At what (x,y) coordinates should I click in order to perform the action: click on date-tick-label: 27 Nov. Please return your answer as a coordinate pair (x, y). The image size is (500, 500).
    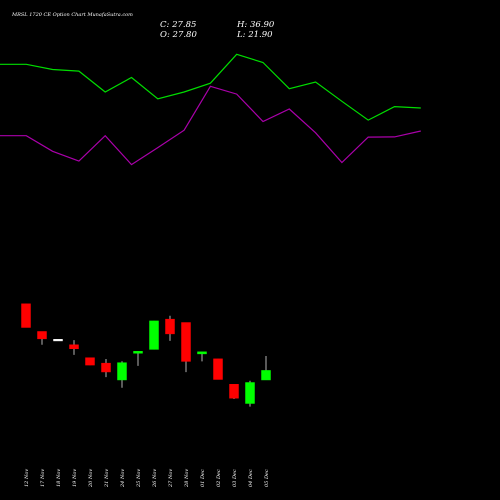
    Looking at the image, I should click on (171, 478).